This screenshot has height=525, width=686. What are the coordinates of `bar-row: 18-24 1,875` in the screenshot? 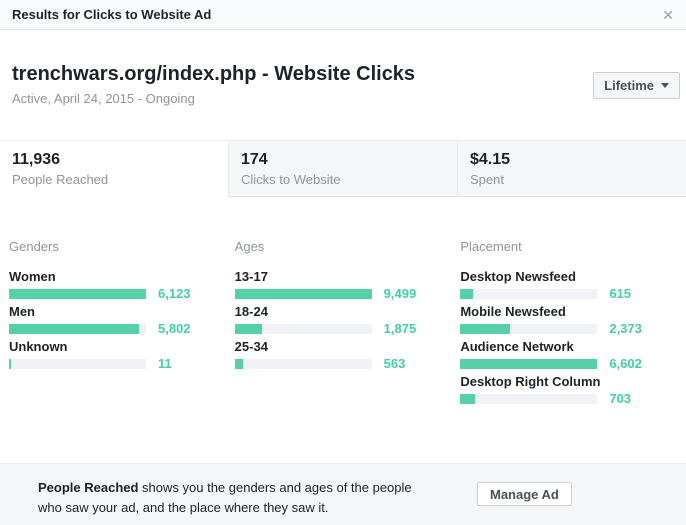 It's located at (347, 320).